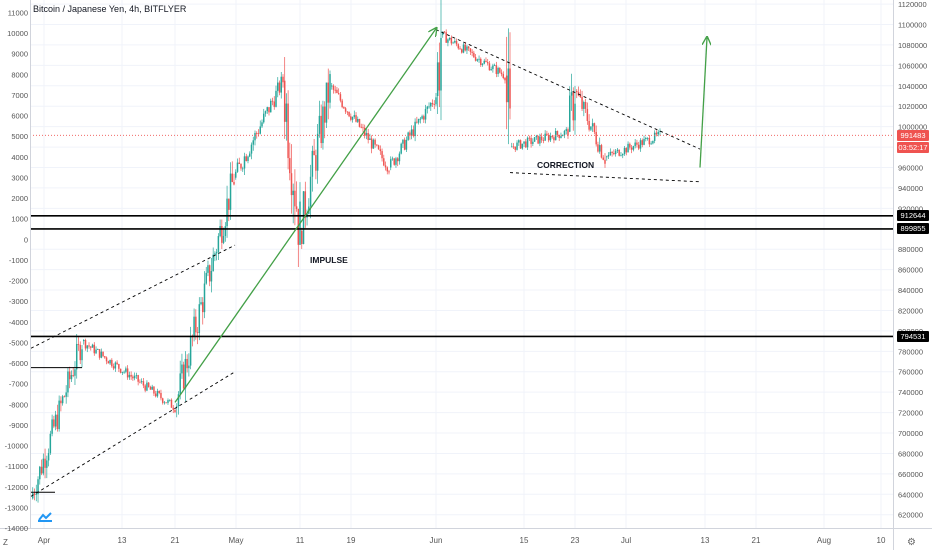 The height and width of the screenshot is (555, 932). I want to click on left-tick-label: -9000, so click(18, 425).